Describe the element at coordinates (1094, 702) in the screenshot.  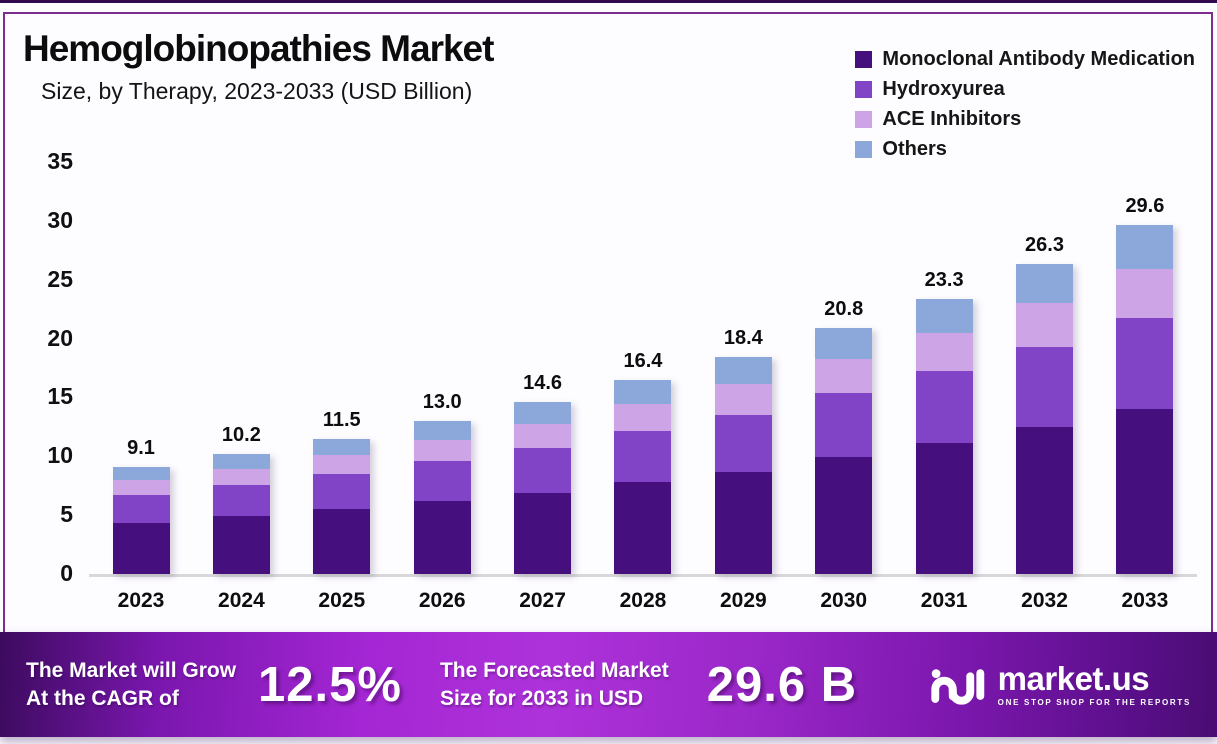
I see `brand-tagline: ONE STOP SHOP FOR THE REPORTS` at that location.